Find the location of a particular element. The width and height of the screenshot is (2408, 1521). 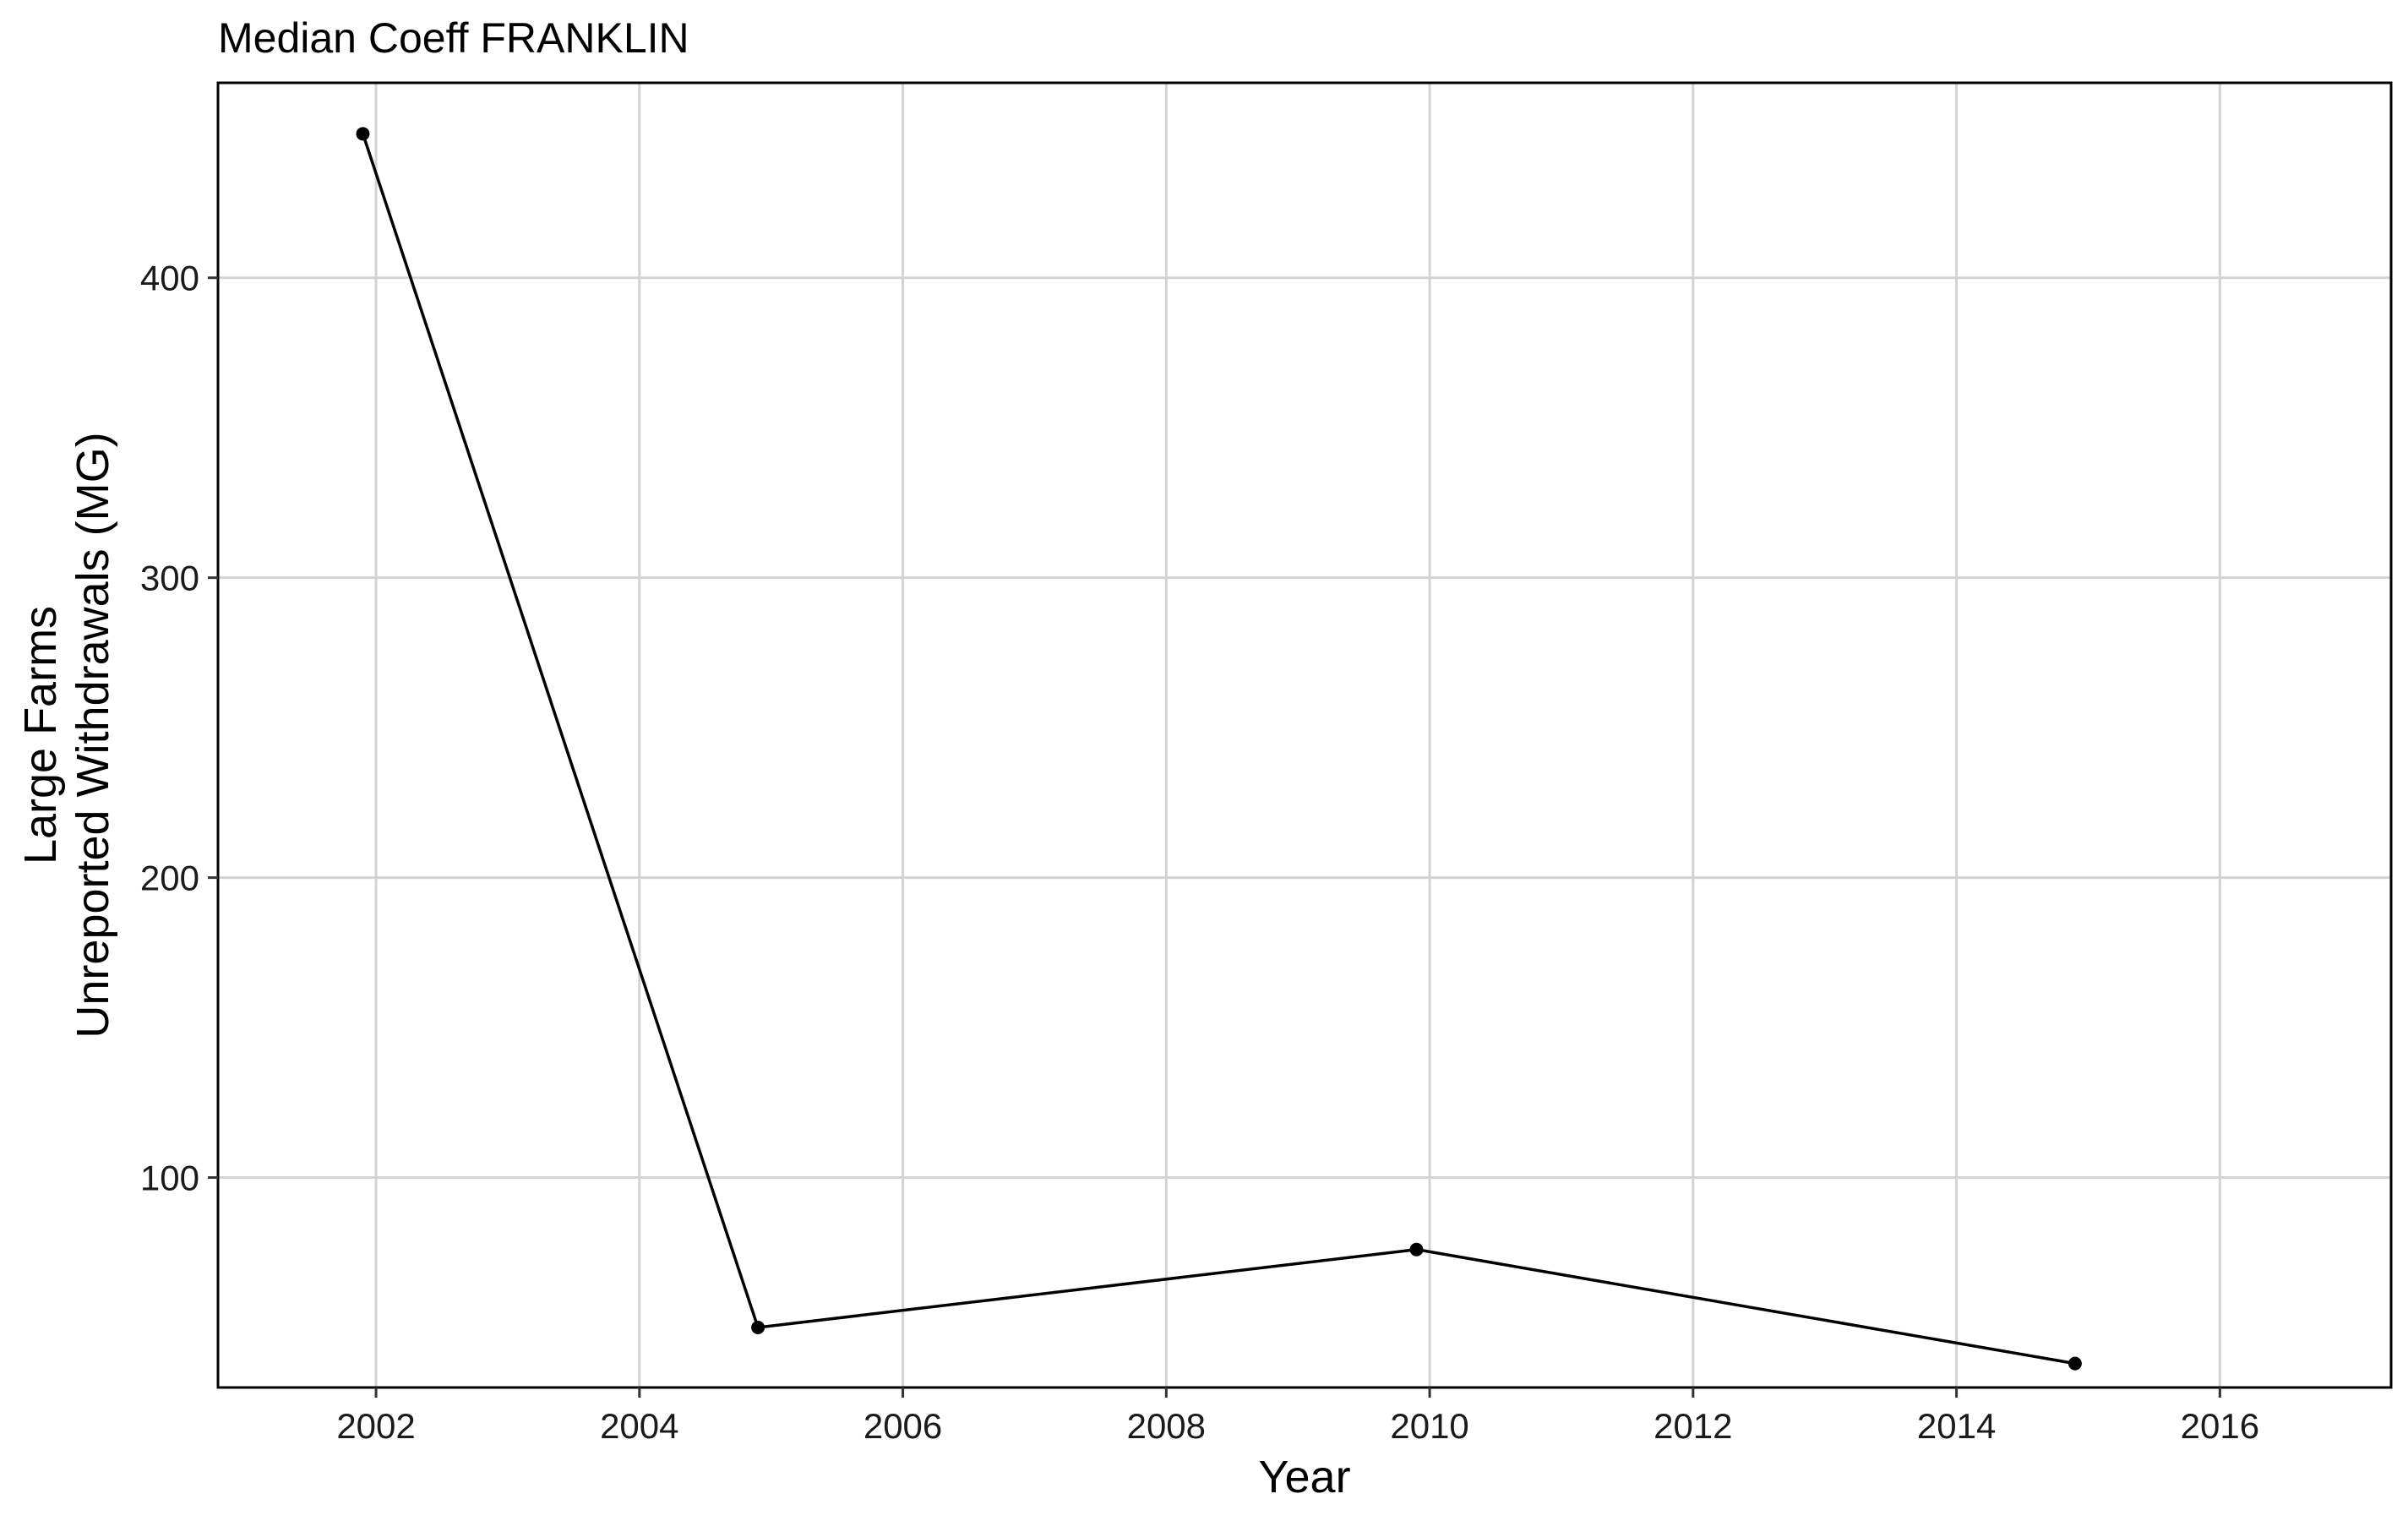

y-axis-title-line-2: Unreported Withdrawals (MG) is located at coordinates (93, 735).